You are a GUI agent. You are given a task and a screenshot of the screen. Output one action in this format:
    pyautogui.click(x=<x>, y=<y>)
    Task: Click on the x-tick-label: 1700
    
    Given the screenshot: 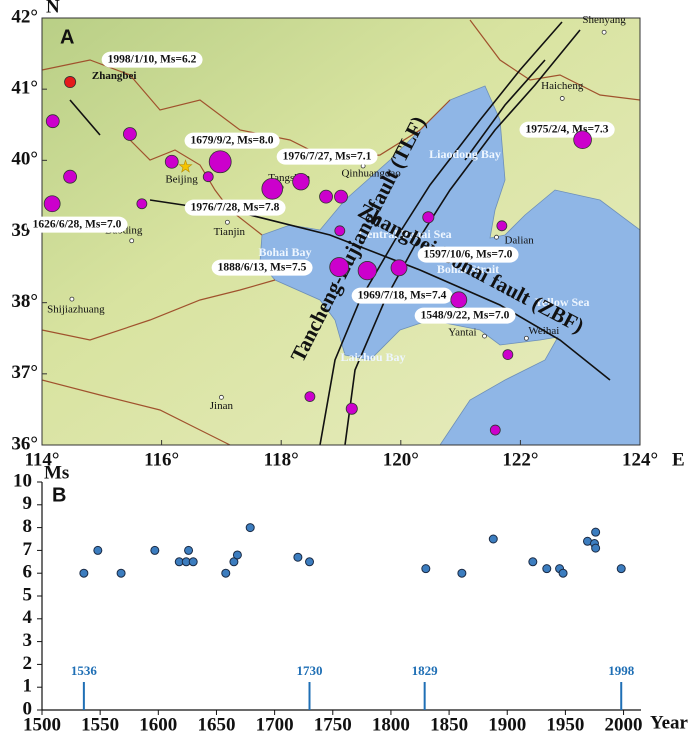 What is the action you would take?
    pyautogui.click(x=275, y=724)
    